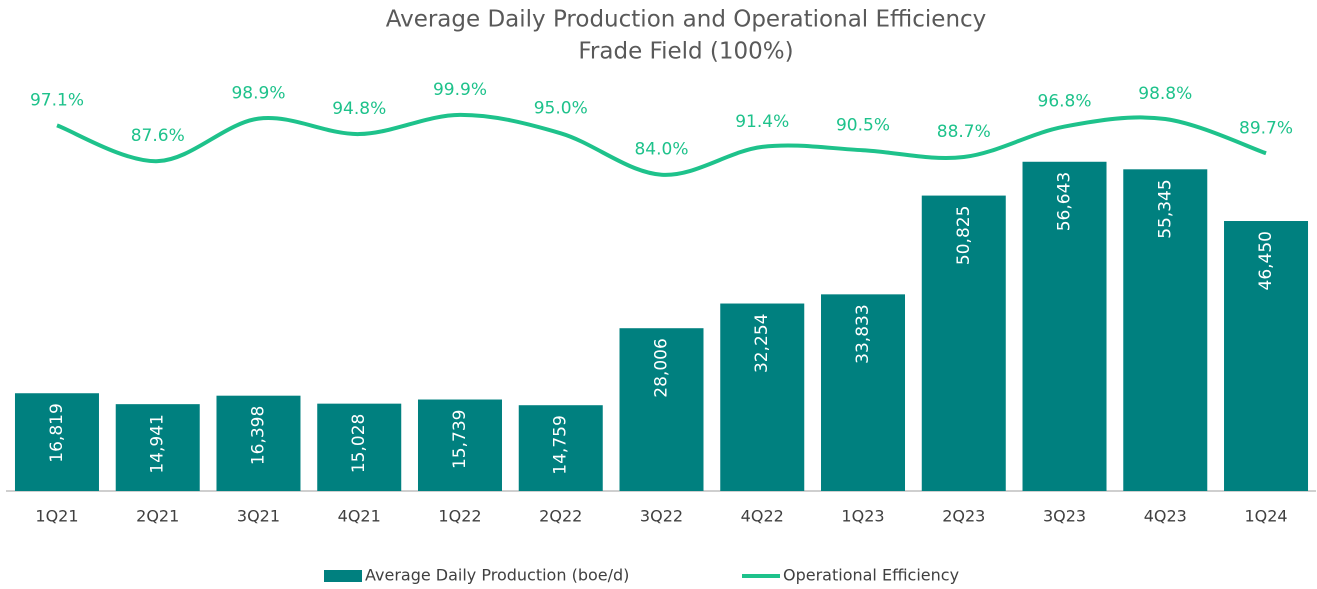 Image resolution: width=1317 pixels, height=589 pixels. I want to click on x-tick-label: 4Q21, so click(359, 516).